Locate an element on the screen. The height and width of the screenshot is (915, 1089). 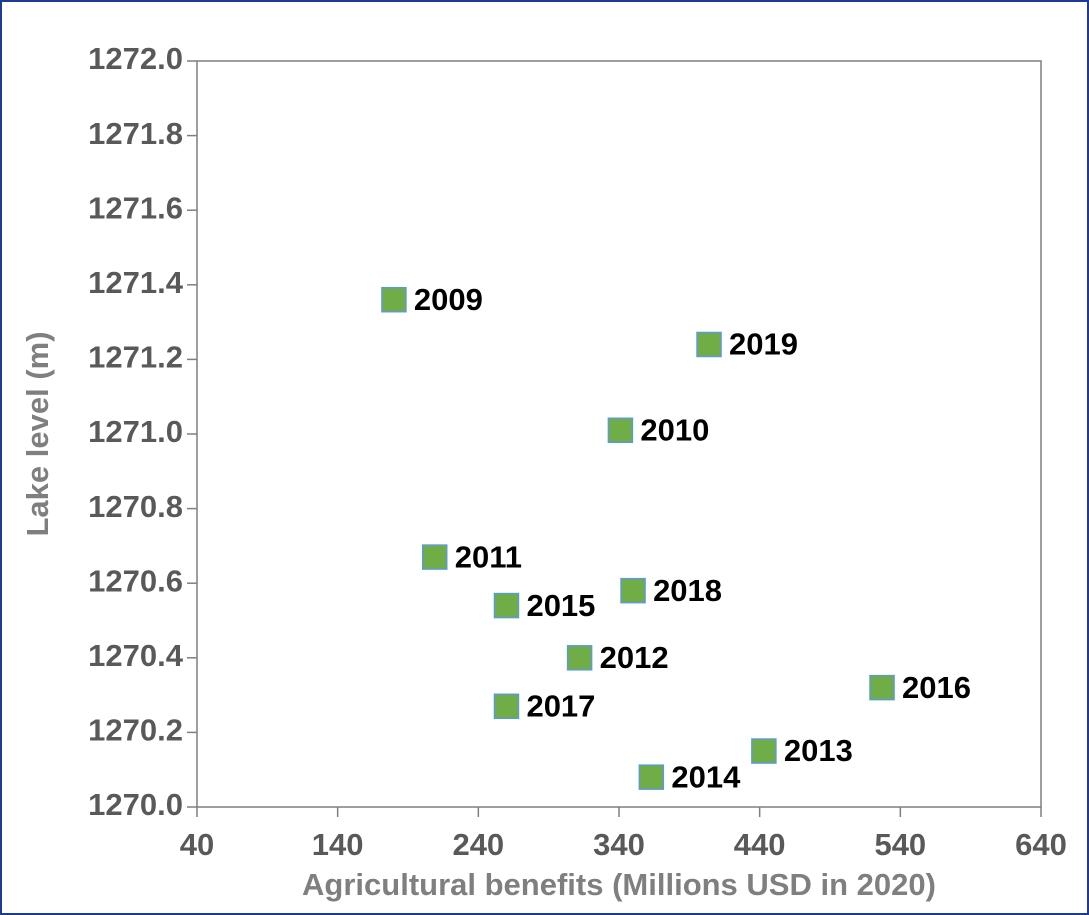
y-tick-label: 1270.2 is located at coordinates (135, 730).